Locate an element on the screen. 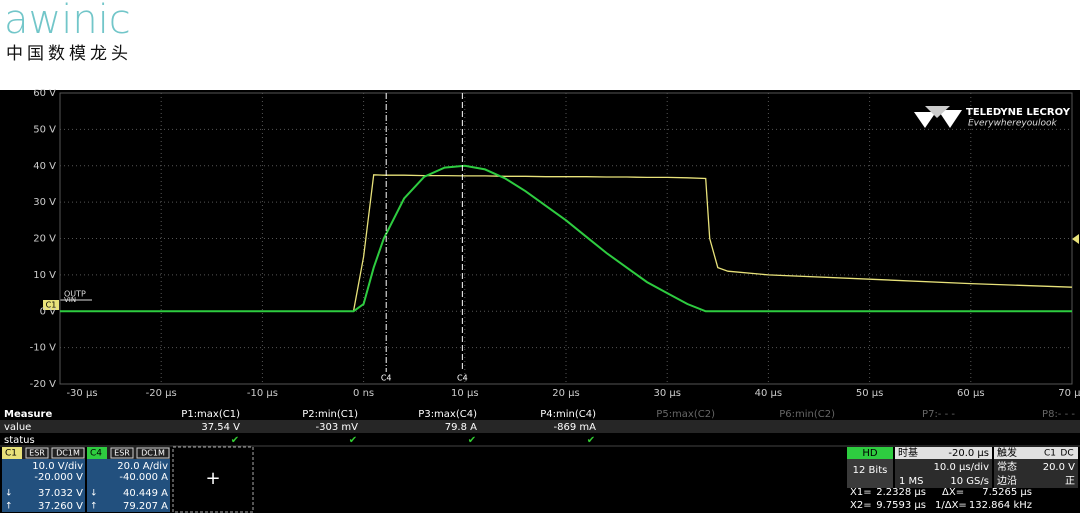 The height and width of the screenshot is (513, 1080). x-tick-label: 60 µs is located at coordinates (970, 393).